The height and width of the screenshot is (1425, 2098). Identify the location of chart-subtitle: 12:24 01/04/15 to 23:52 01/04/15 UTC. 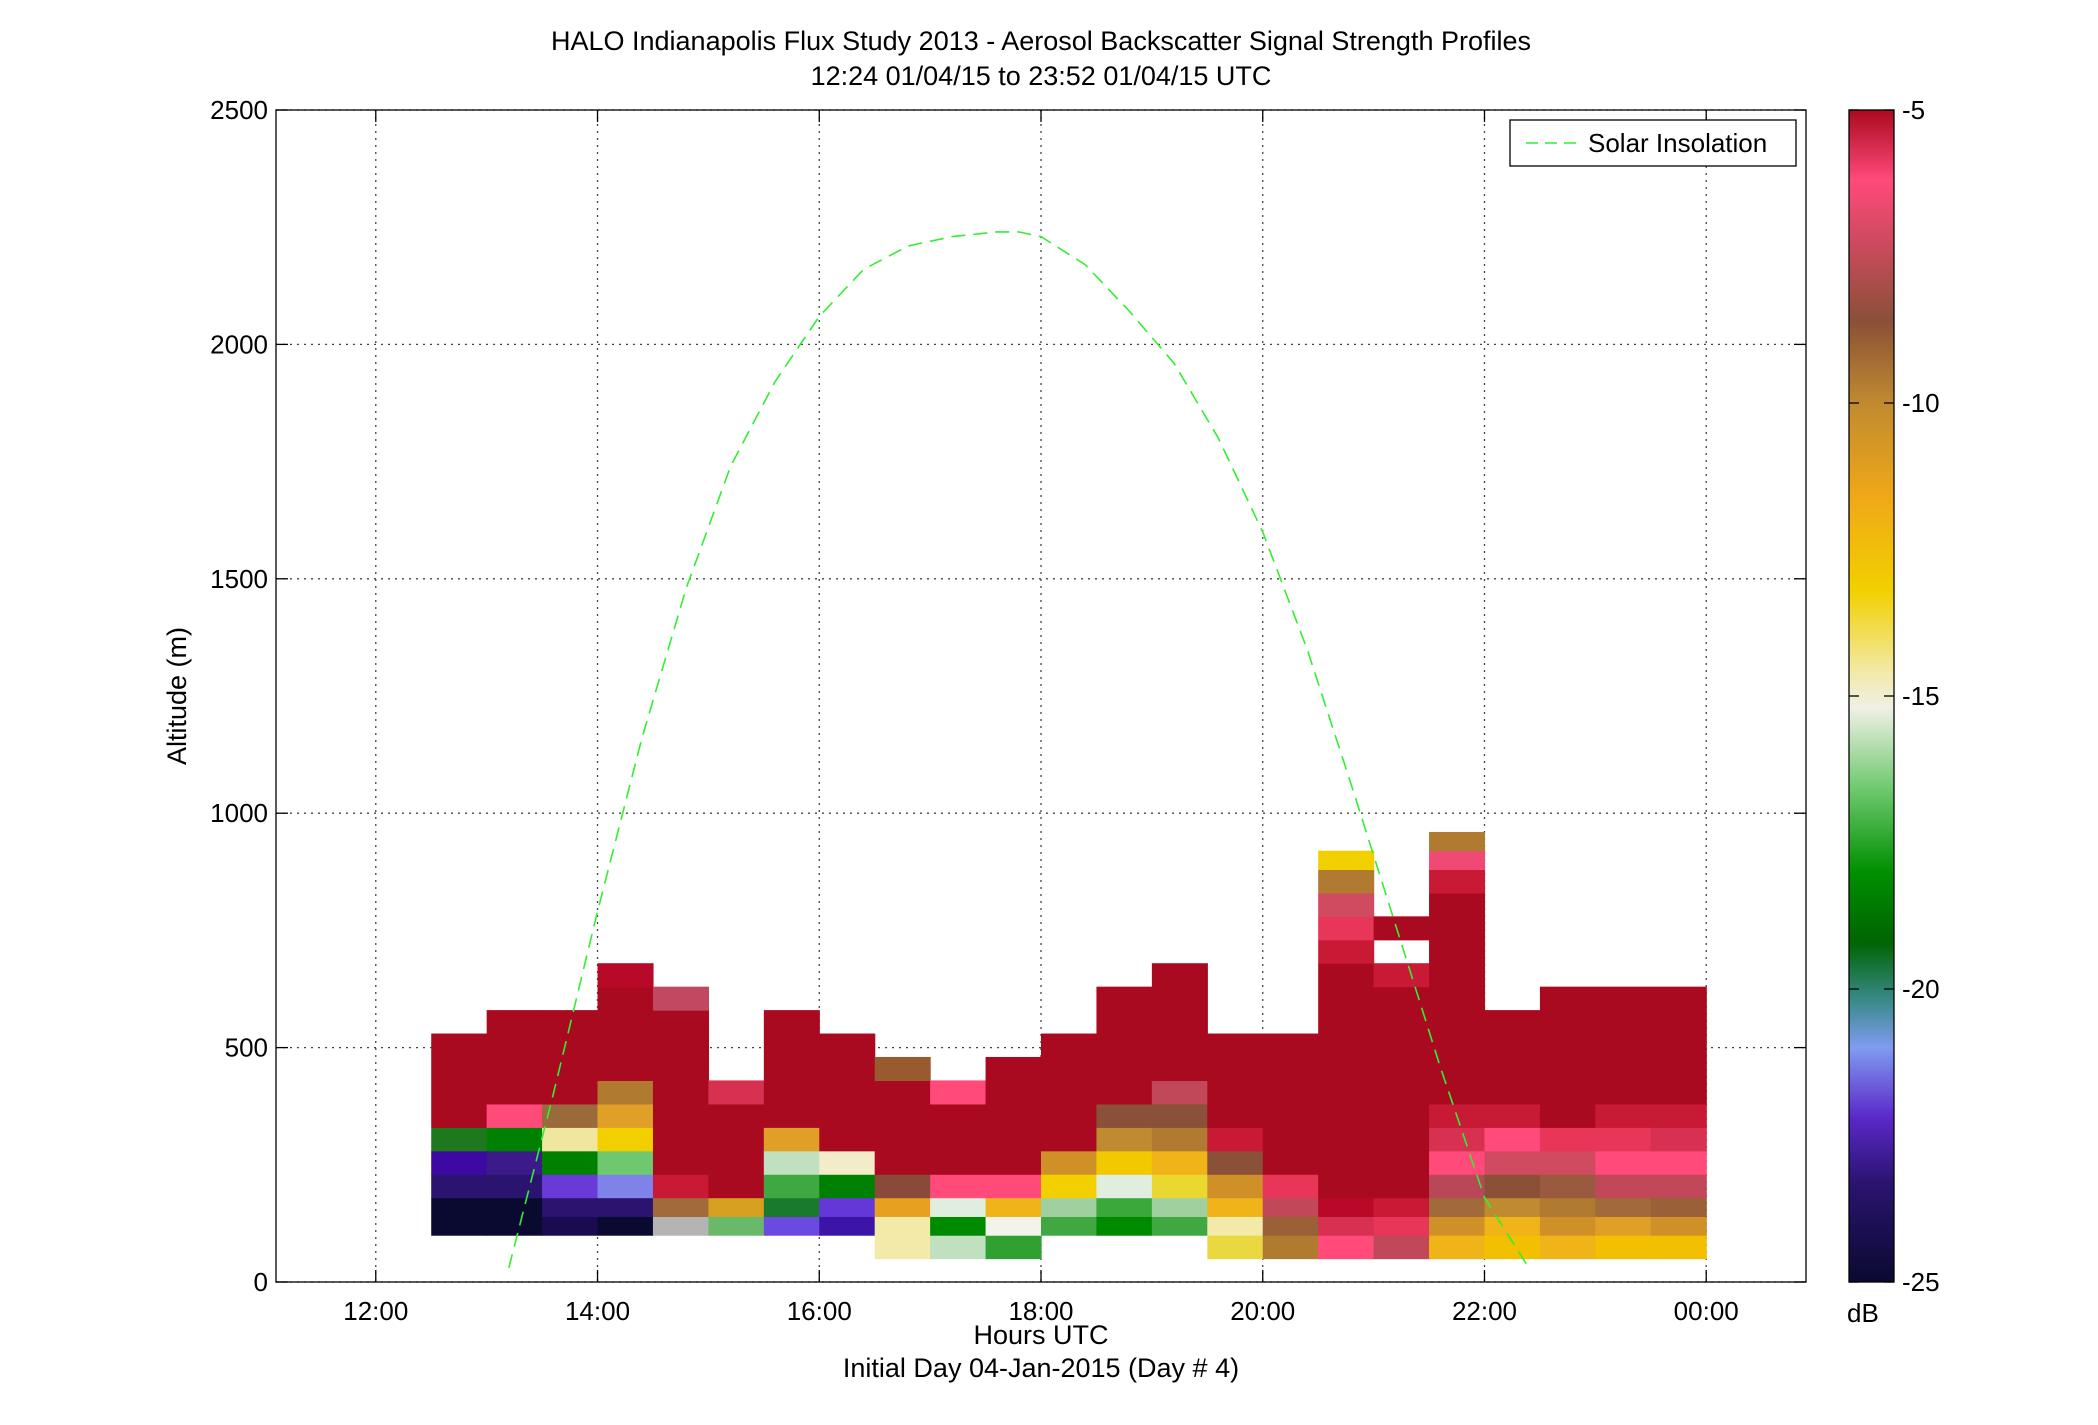
(1041, 76).